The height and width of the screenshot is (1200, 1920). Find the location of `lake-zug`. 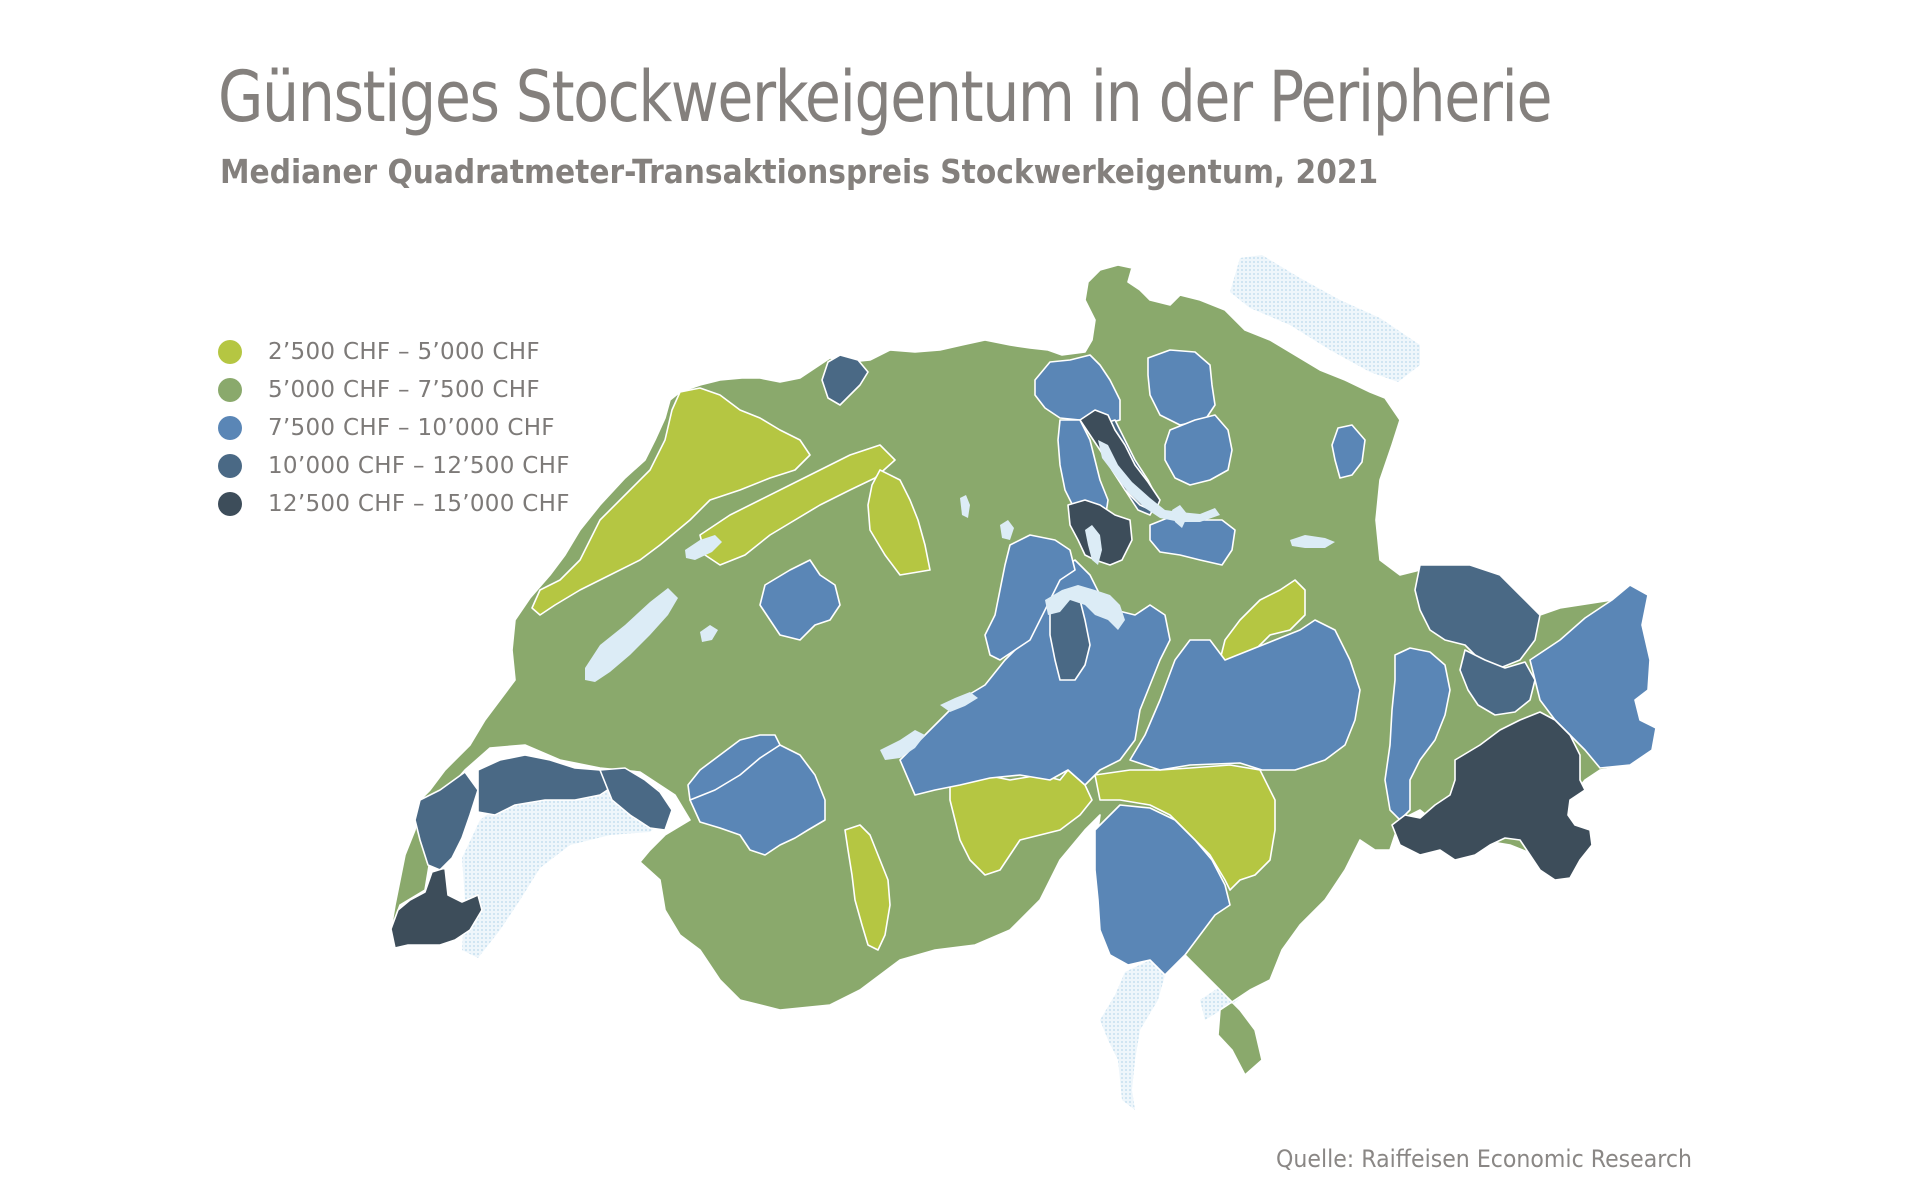

lake-zug is located at coordinates (1093, 545).